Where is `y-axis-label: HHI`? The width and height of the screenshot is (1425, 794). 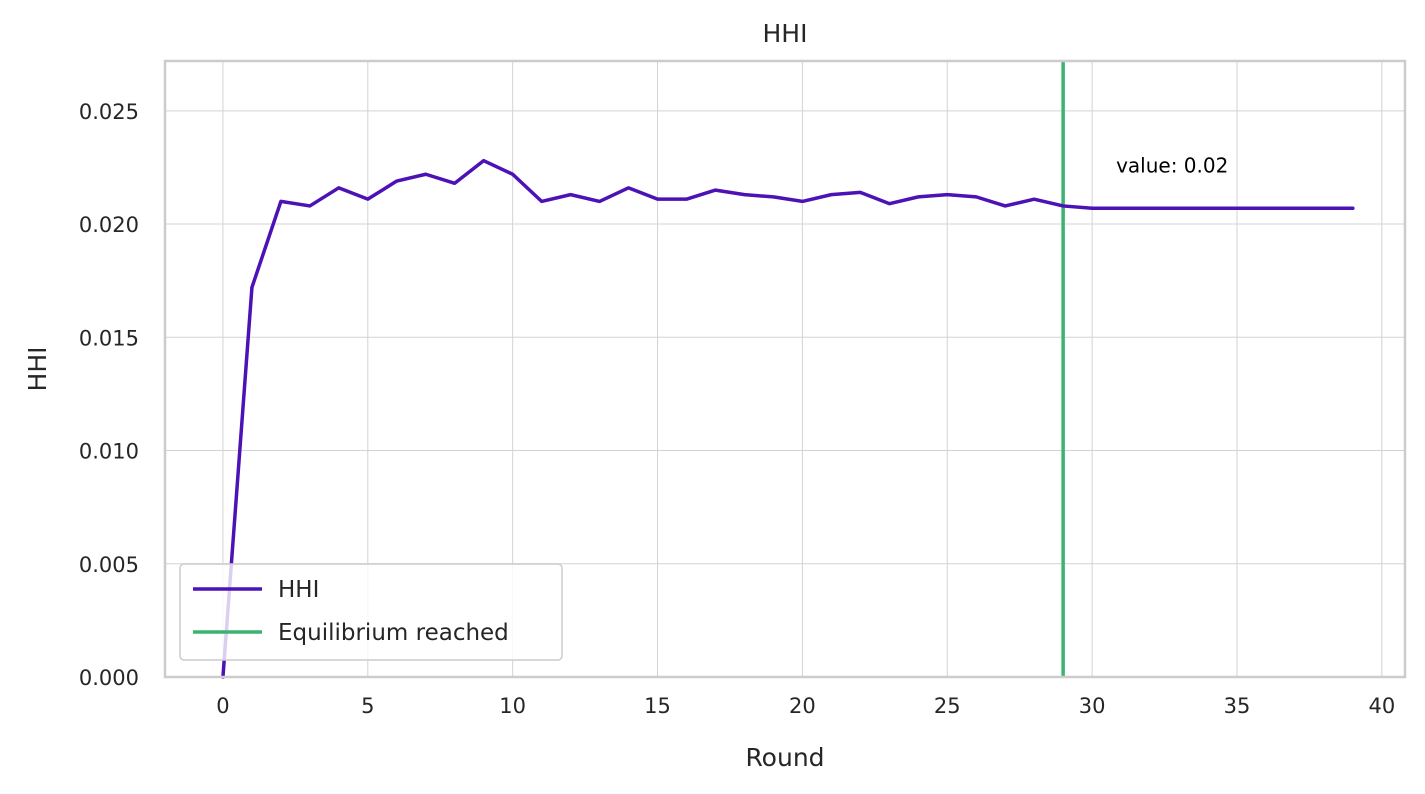
y-axis-label: HHI is located at coordinates (37, 369).